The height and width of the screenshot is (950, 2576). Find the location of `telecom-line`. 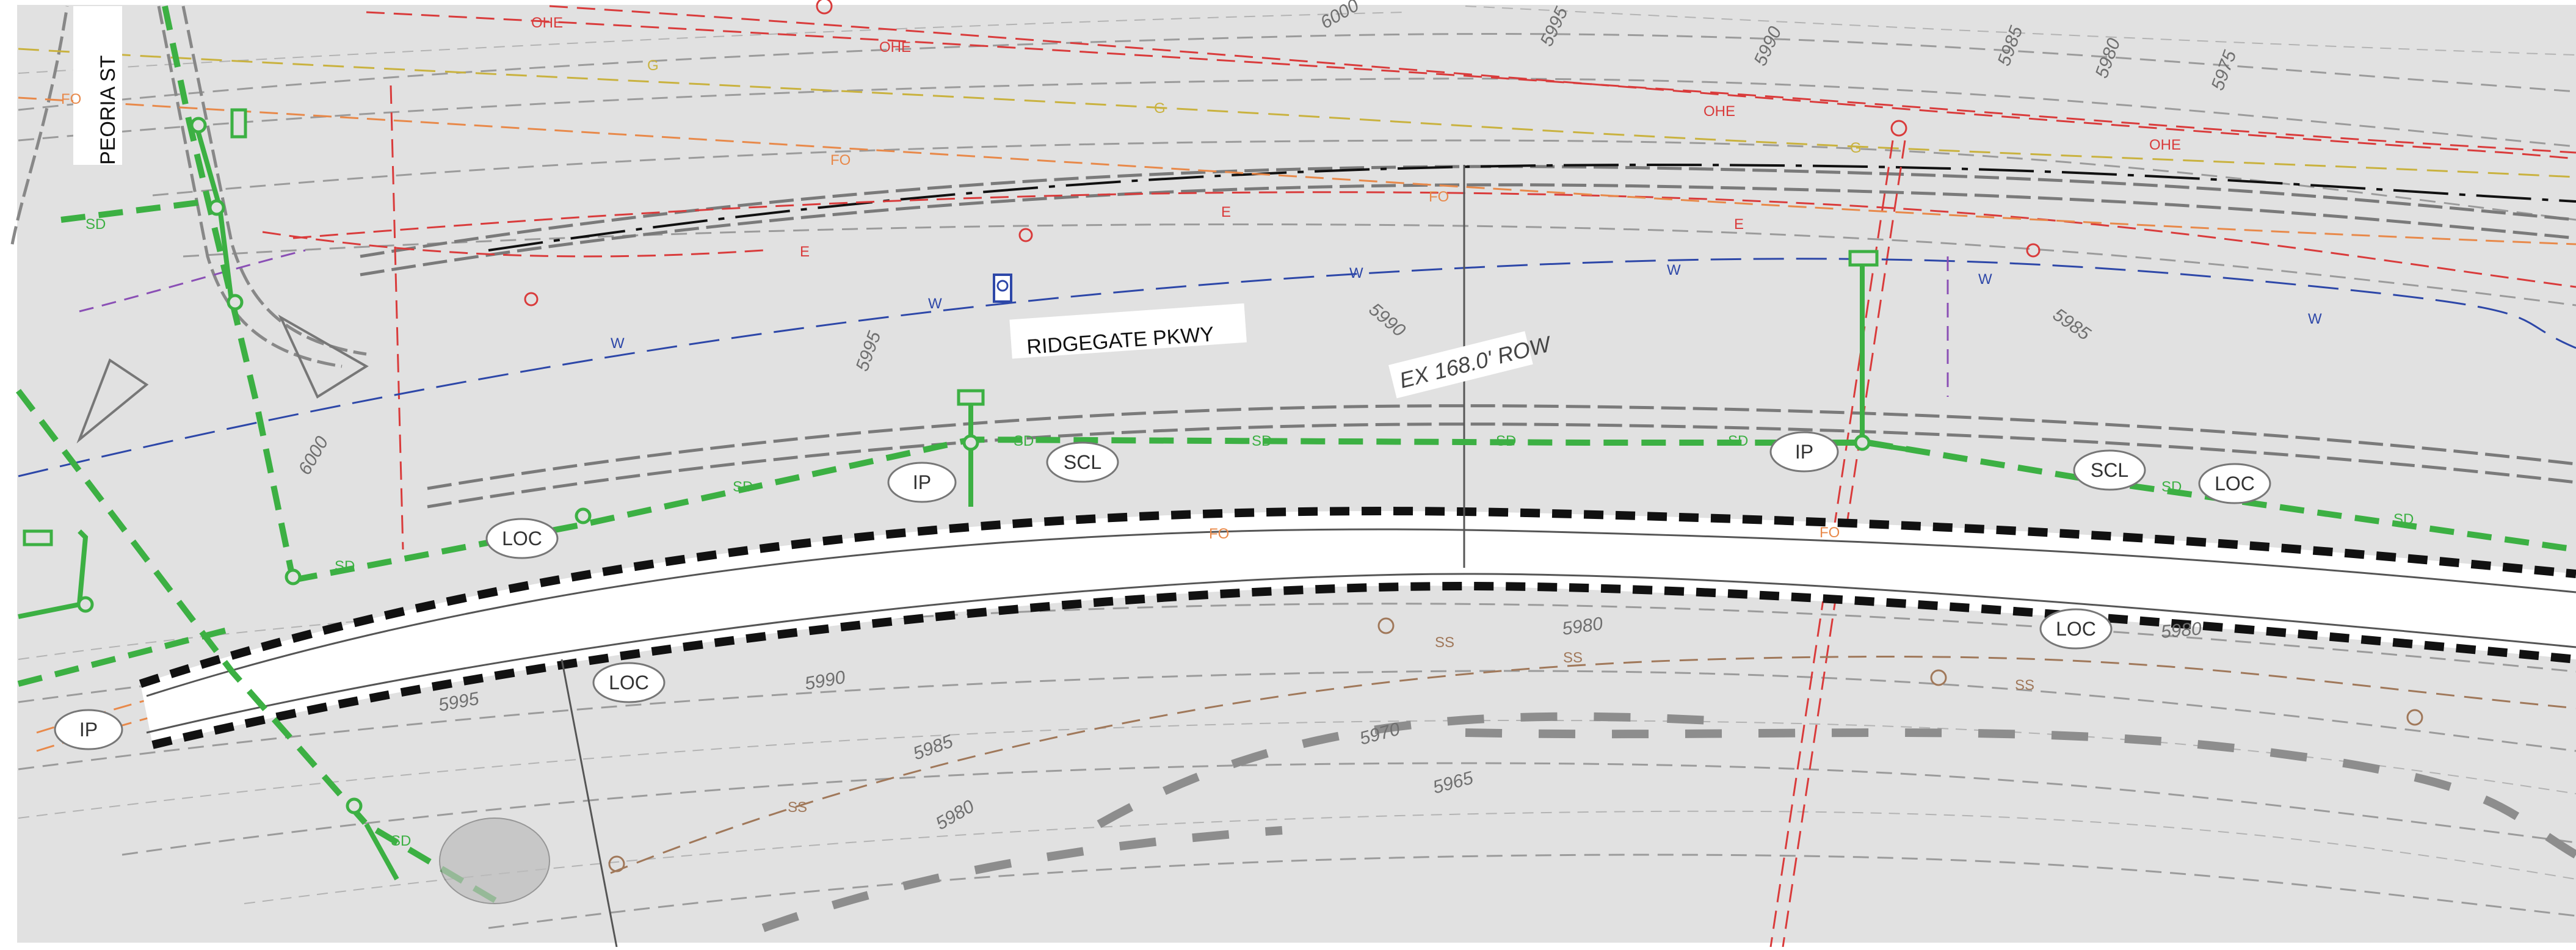

telecom-line is located at coordinates (1014, 323).